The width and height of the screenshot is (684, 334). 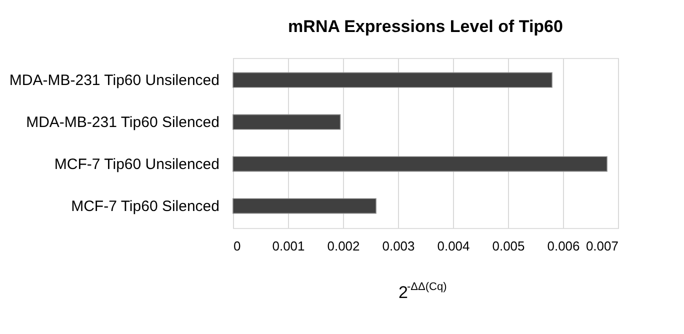 What do you see at coordinates (145, 206) in the screenshot?
I see `y-tick-label: MCF-7 Tip60 Silenced` at bounding box center [145, 206].